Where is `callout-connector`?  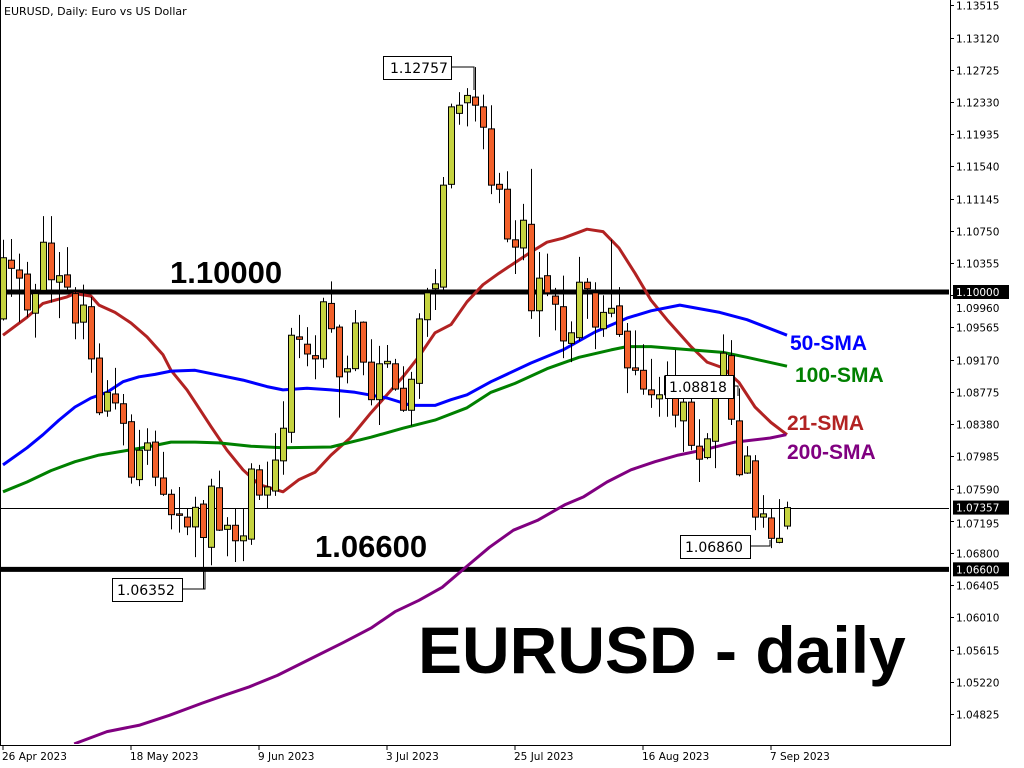
callout-connector is located at coordinates (463, 78).